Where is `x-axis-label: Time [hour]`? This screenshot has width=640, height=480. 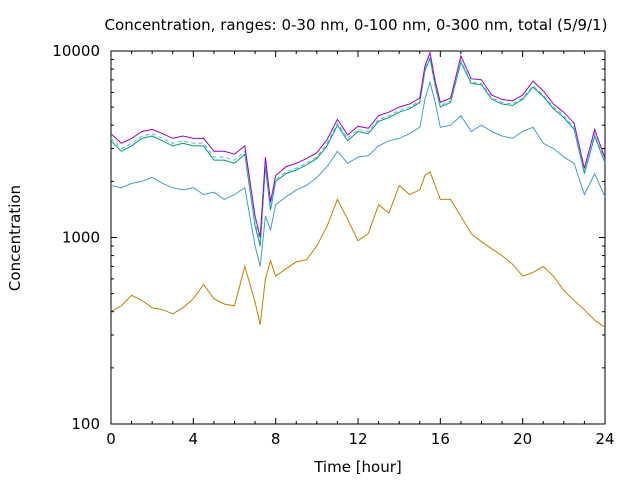 x-axis-label: Time [hour] is located at coordinates (357, 467).